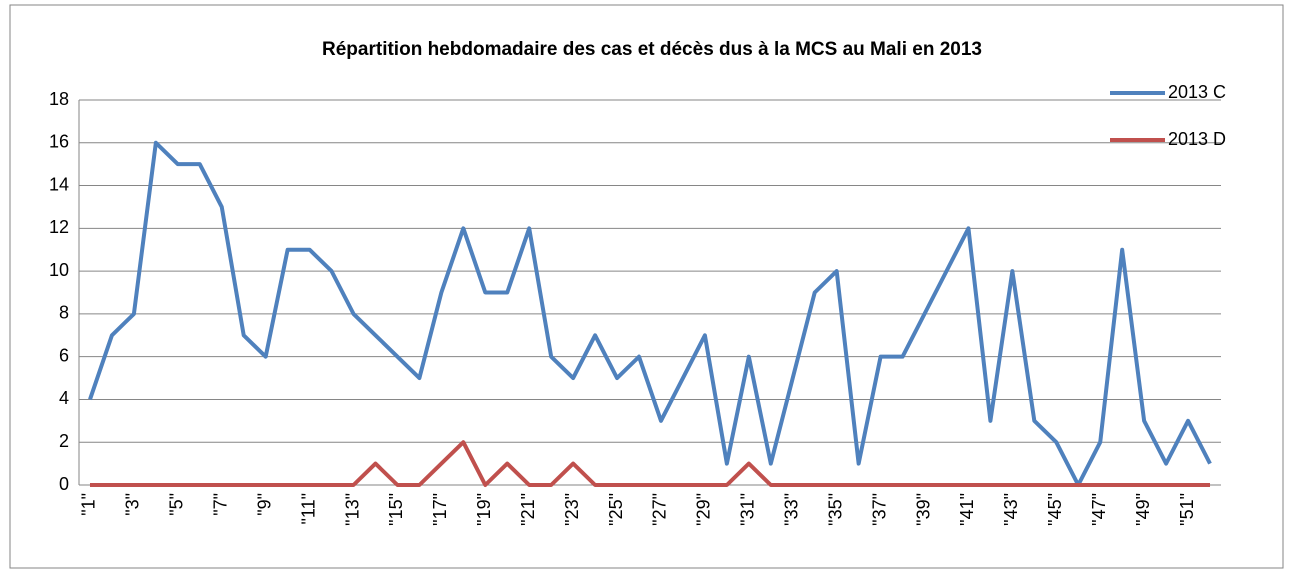  Describe the element at coordinates (879, 509) in the screenshot. I see `x-tick-label: "37"` at that location.